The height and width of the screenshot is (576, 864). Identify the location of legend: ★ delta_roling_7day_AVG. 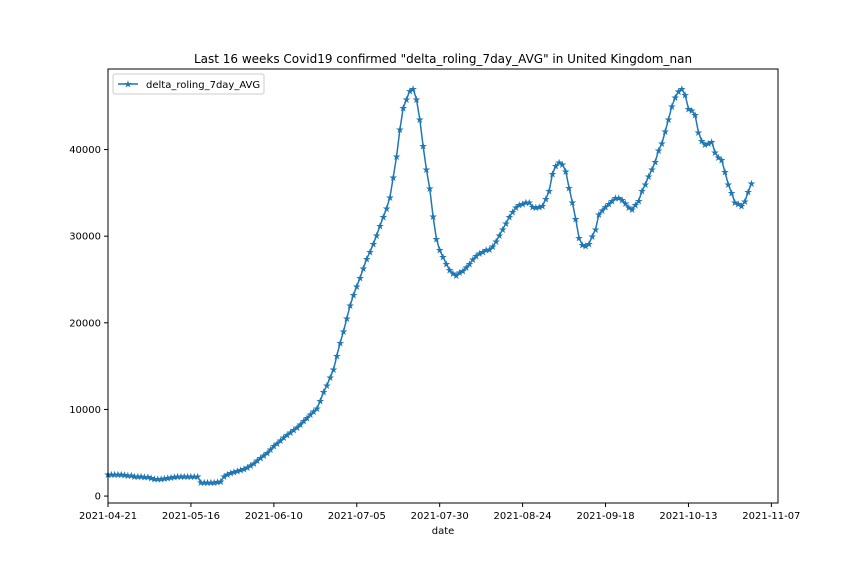
(188, 84).